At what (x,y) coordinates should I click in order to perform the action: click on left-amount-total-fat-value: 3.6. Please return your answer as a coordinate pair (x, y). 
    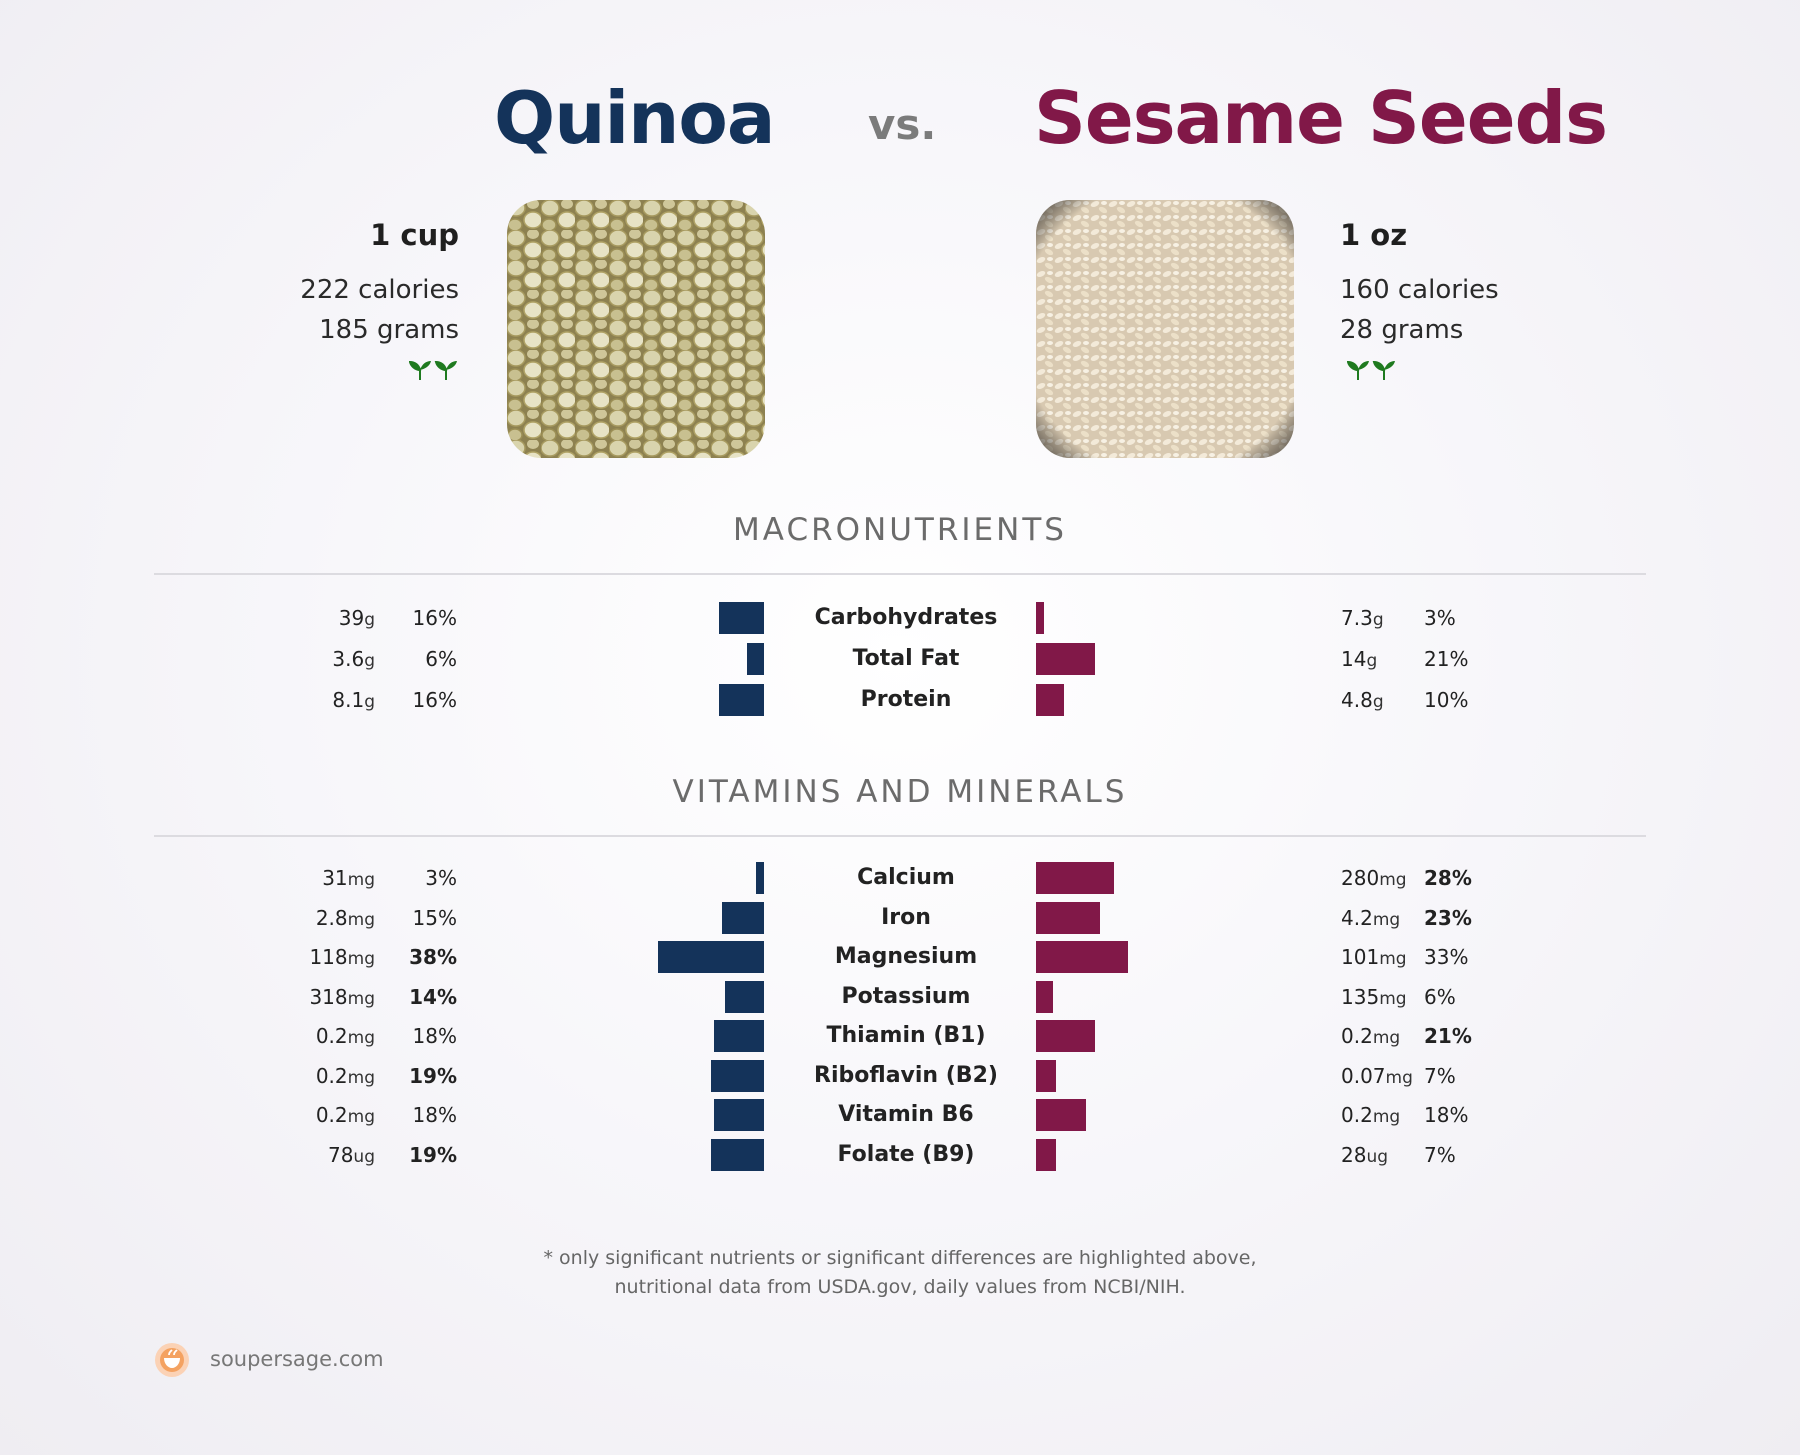
    Looking at the image, I should click on (348, 659).